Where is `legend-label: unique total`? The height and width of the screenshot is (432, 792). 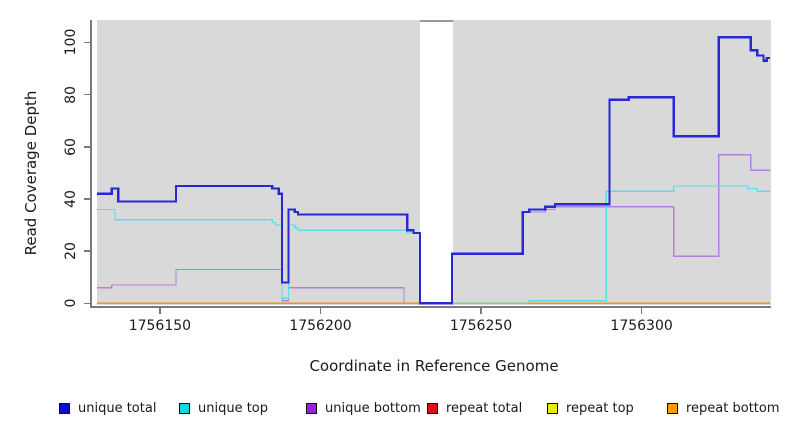 legend-label: unique total is located at coordinates (117, 408).